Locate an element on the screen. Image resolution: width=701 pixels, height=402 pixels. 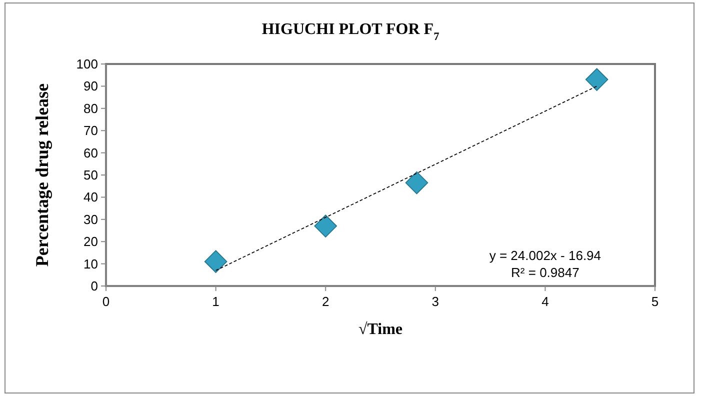
y-tick-label: 80 is located at coordinates (91, 108).